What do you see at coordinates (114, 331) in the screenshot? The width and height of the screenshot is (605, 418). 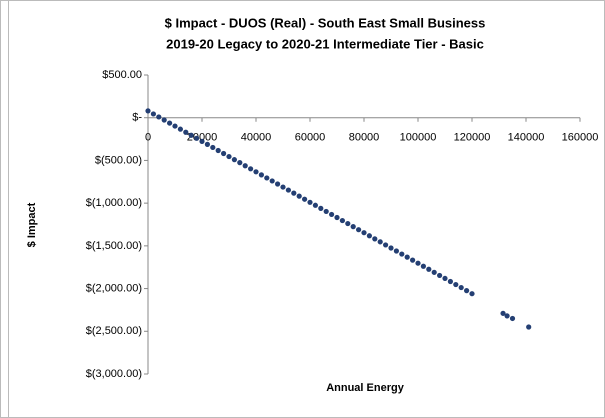 I see `y-tick-label: $(2,500.00)` at bounding box center [114, 331].